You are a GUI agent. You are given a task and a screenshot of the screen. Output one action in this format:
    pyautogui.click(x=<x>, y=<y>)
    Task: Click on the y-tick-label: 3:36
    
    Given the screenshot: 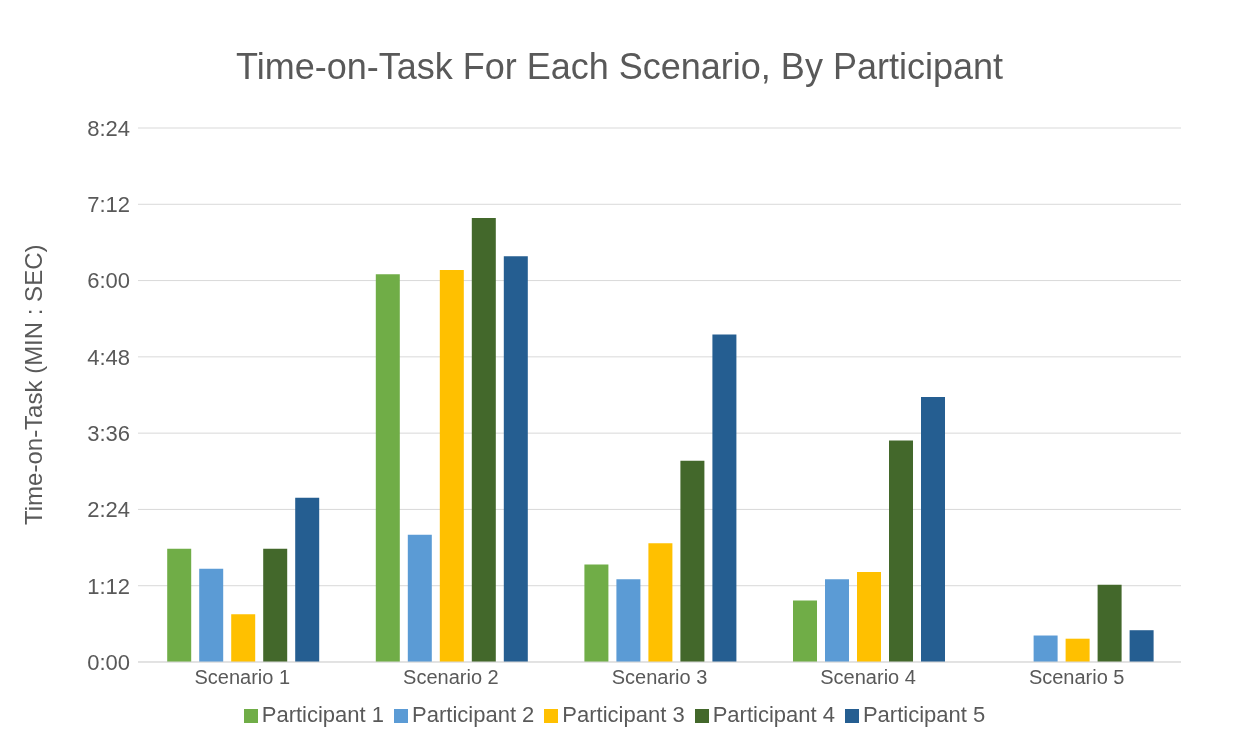 What is the action you would take?
    pyautogui.click(x=108, y=433)
    